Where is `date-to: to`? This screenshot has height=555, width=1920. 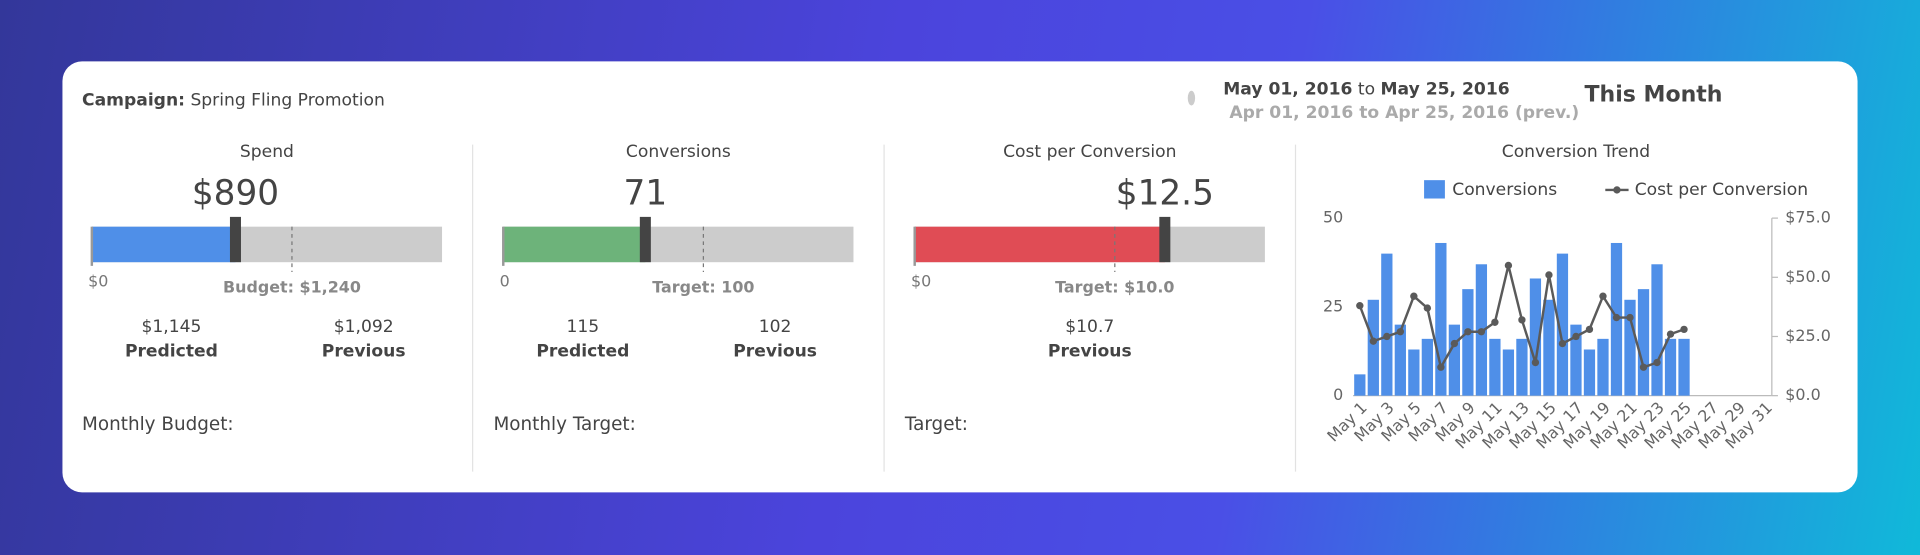 date-to: to is located at coordinates (1366, 90).